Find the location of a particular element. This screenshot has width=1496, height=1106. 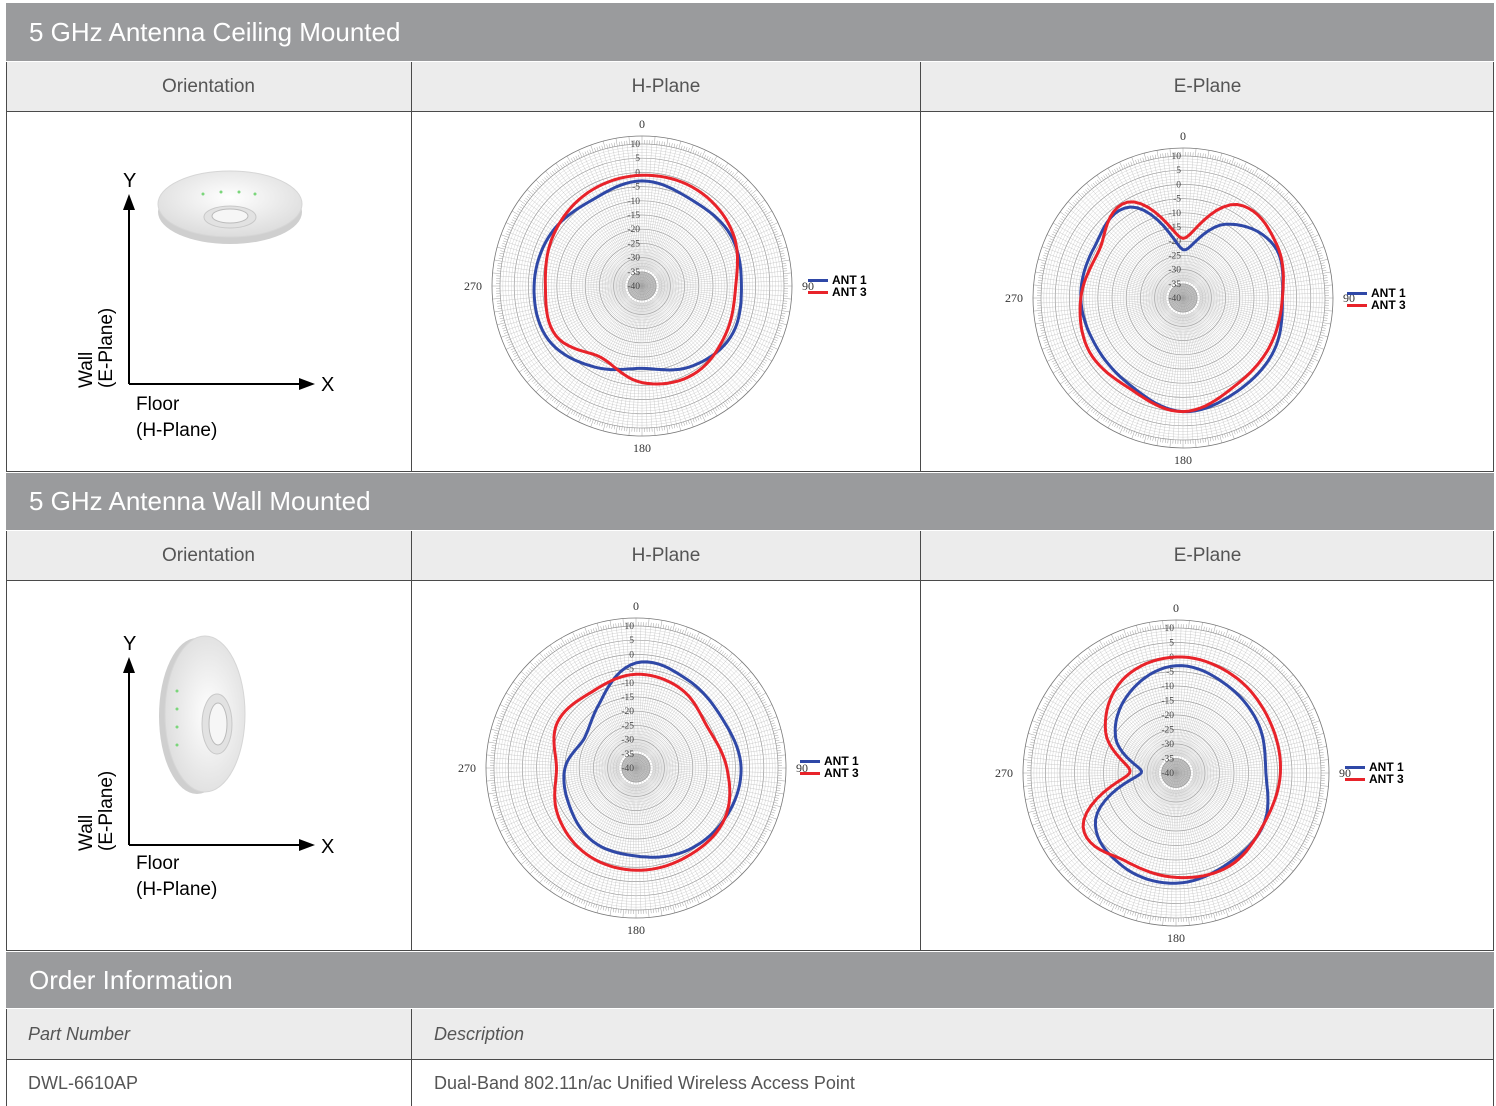

series-line-ant3 is located at coordinates (641, 279).